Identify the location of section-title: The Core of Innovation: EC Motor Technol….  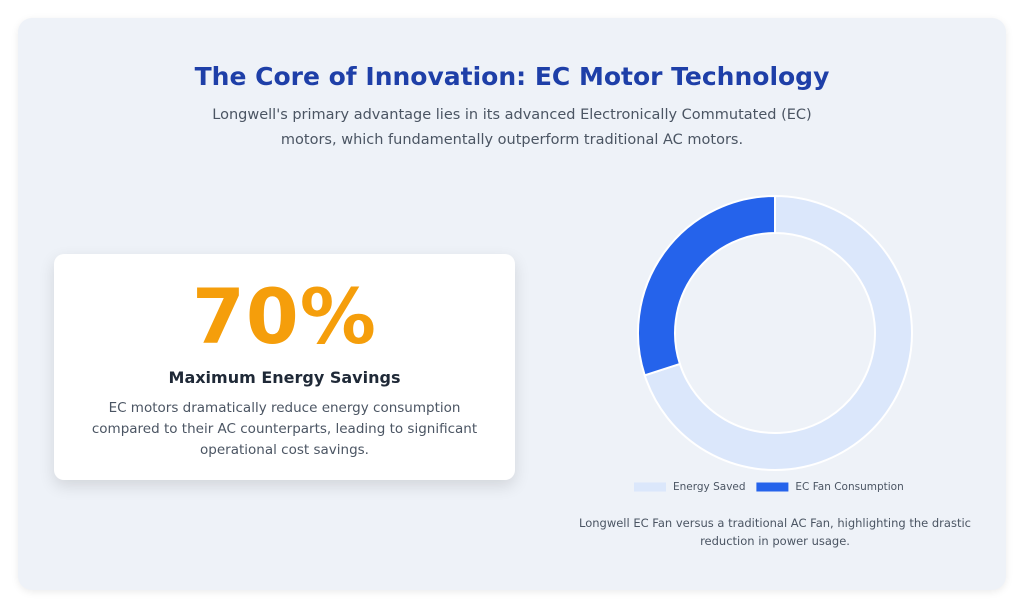
(512, 76).